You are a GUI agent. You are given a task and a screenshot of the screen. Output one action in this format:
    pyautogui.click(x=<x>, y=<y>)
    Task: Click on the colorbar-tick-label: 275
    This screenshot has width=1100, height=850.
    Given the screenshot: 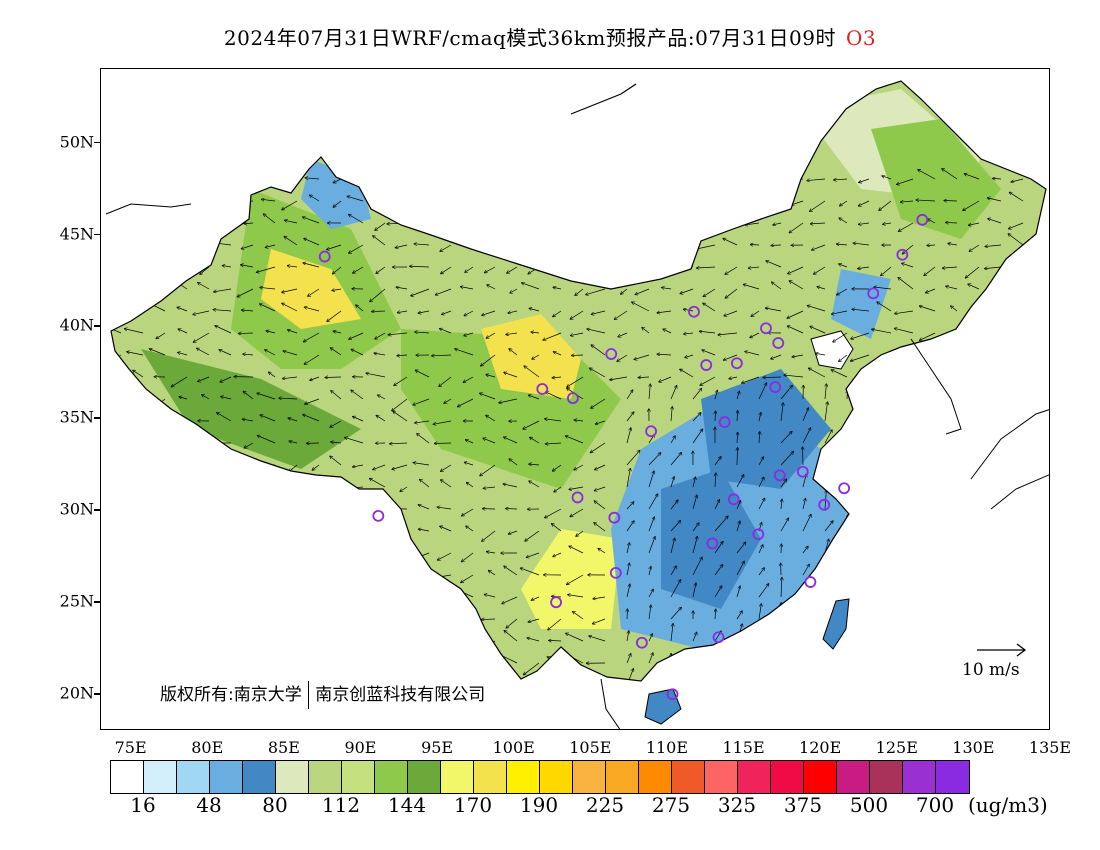 What is the action you would take?
    pyautogui.click(x=671, y=805)
    